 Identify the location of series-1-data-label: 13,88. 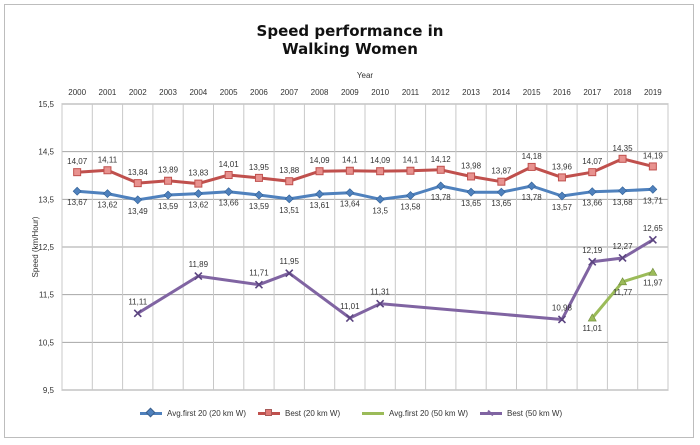
(289, 170).